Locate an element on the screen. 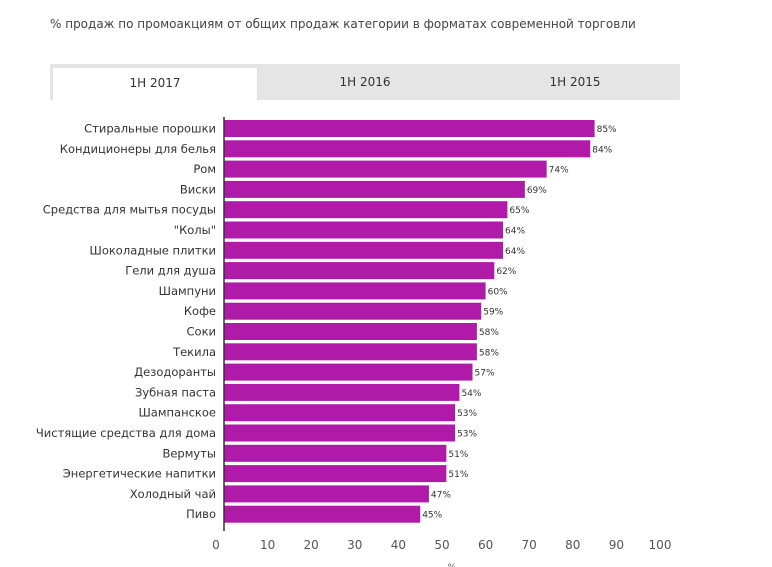  tab-1h-2015: 1H 2015 is located at coordinates (575, 82).